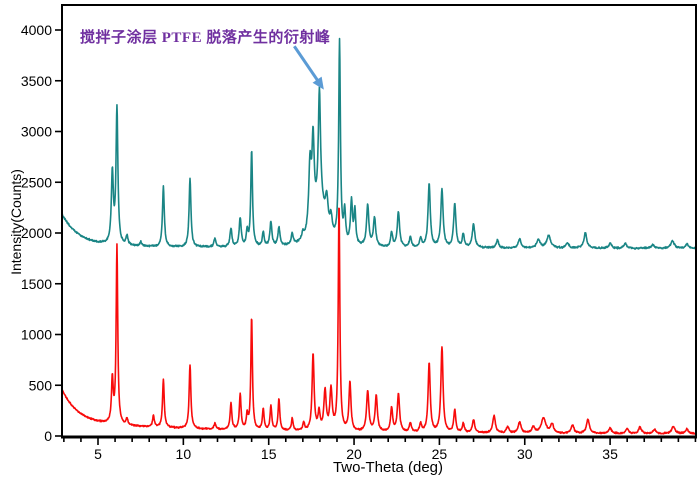 The image size is (700, 487). What do you see at coordinates (16, 222) in the screenshot?
I see `y-axis-label: Intensity(Counts)` at bounding box center [16, 222].